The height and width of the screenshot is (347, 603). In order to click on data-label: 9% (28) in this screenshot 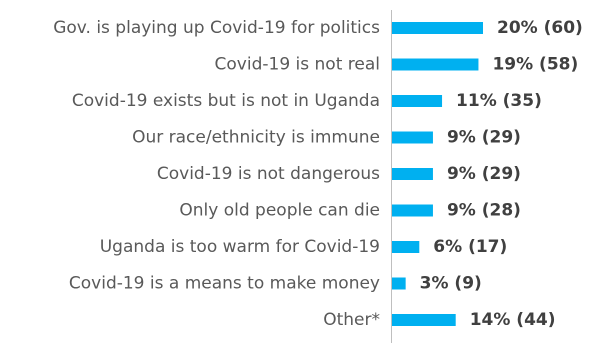, I will do `click(484, 211)`.